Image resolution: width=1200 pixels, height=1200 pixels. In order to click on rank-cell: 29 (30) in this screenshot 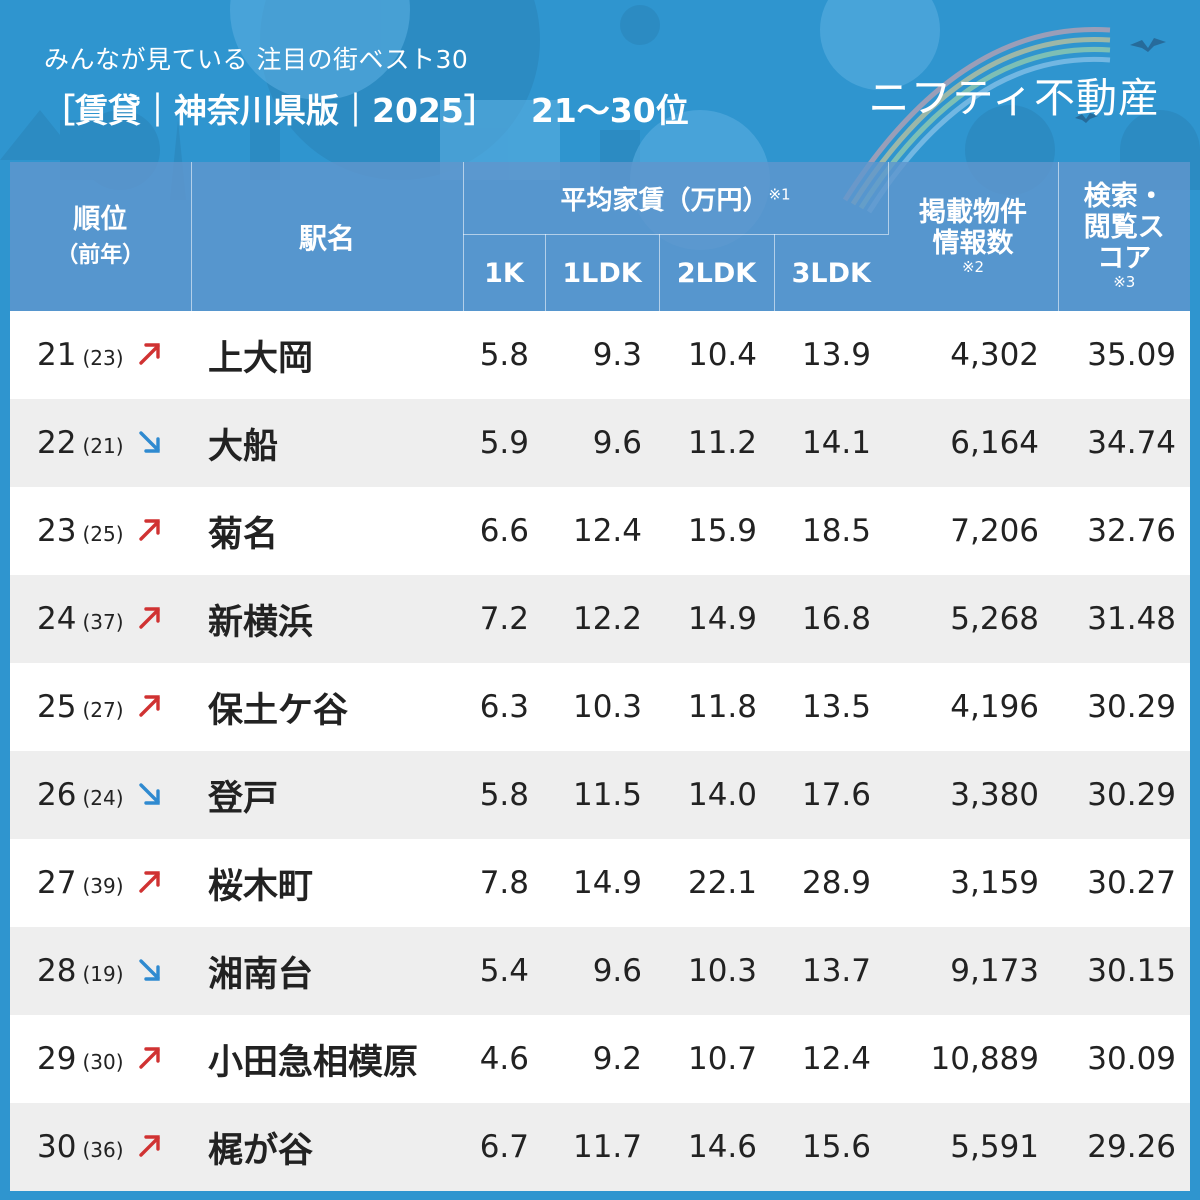, I will do `click(100, 1059)`.